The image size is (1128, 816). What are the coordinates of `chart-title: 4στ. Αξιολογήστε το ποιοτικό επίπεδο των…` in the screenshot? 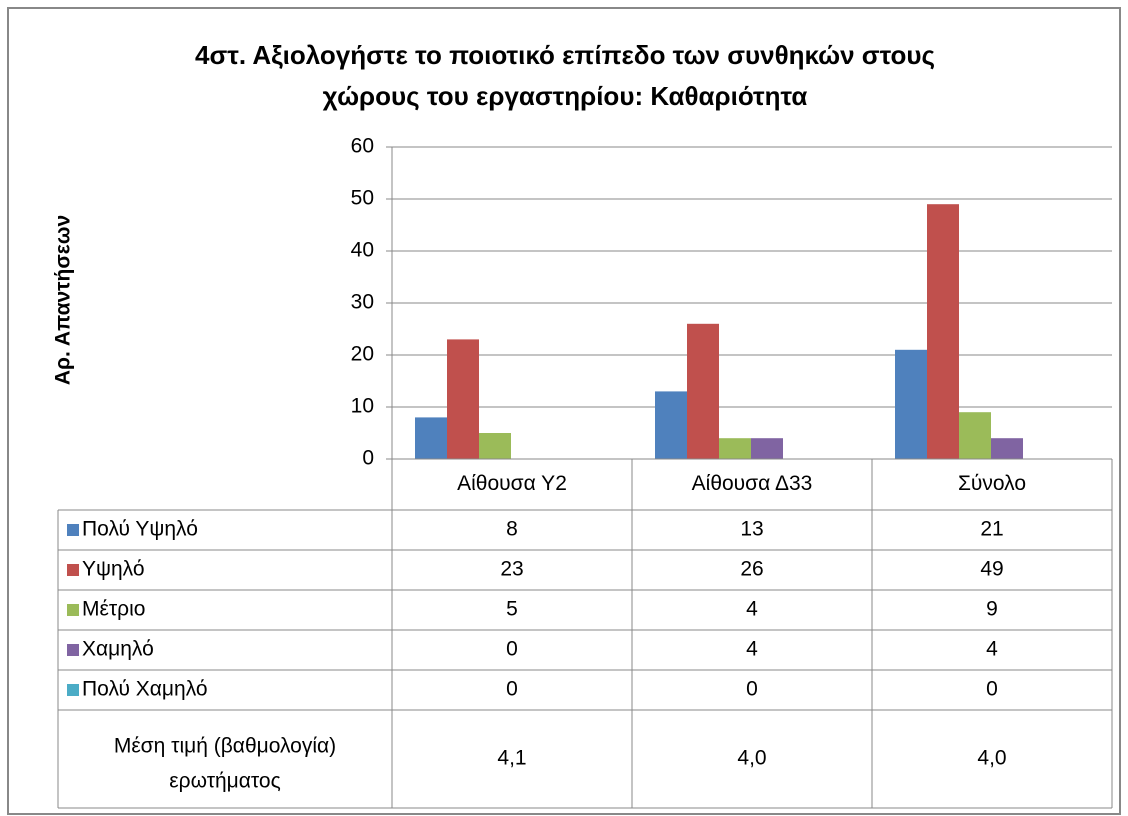 It's located at (565, 55).